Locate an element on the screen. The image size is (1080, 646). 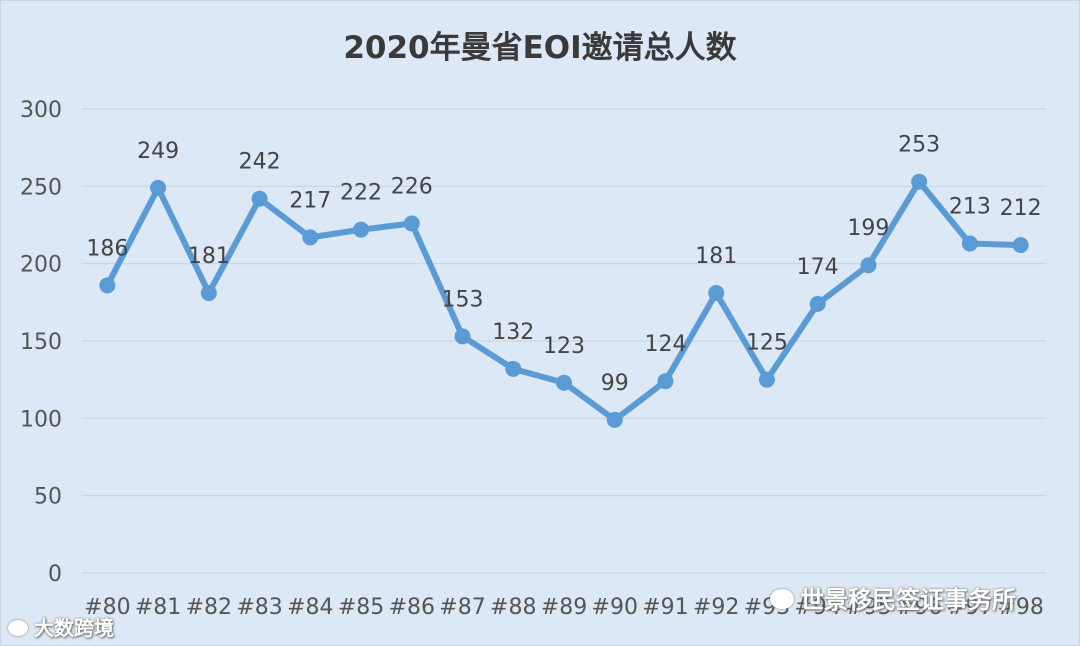
x-tick-label: #92 is located at coordinates (716, 607).